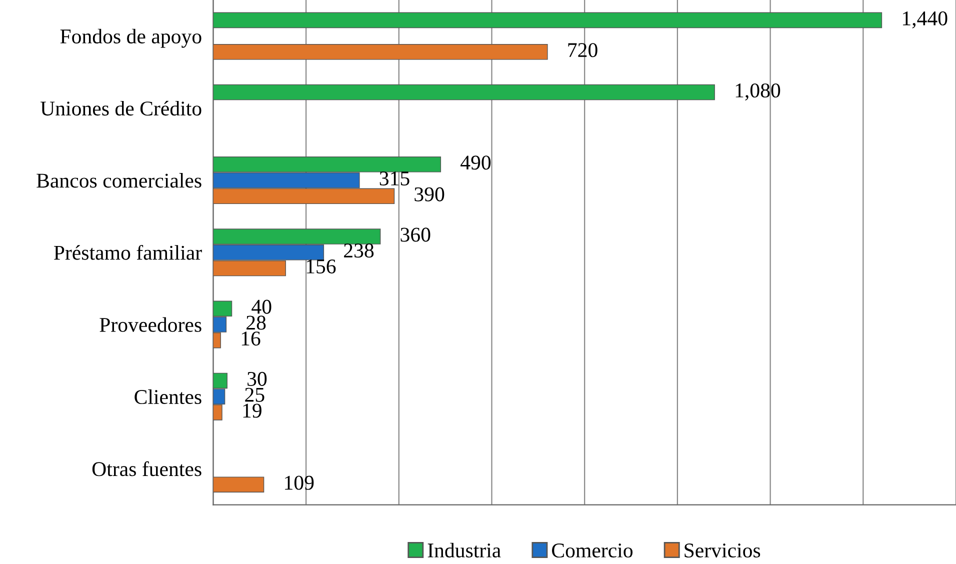 This screenshot has width=956, height=564. I want to click on data-label: 16, so click(251, 339).